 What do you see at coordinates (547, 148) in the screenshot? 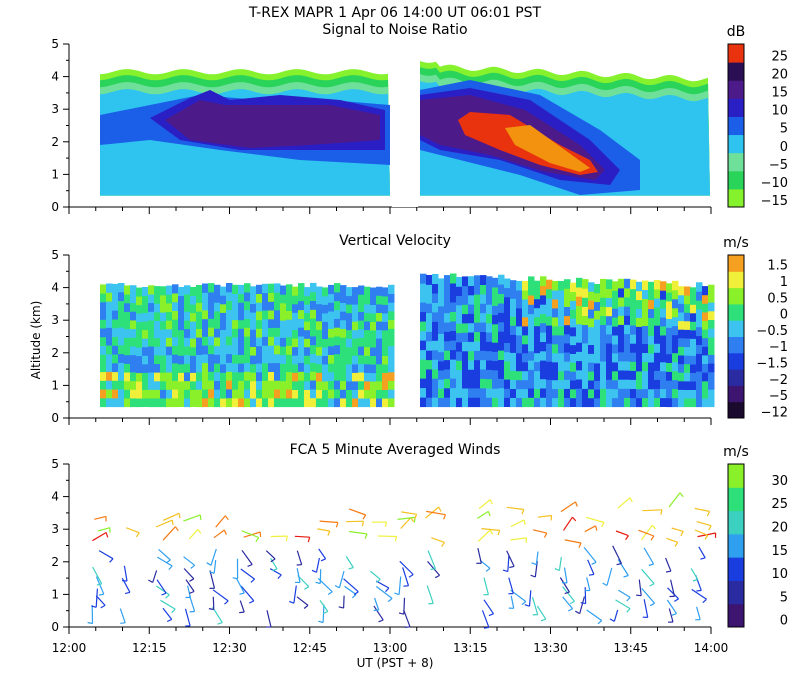
I see `snr-blob-orange` at bounding box center [547, 148].